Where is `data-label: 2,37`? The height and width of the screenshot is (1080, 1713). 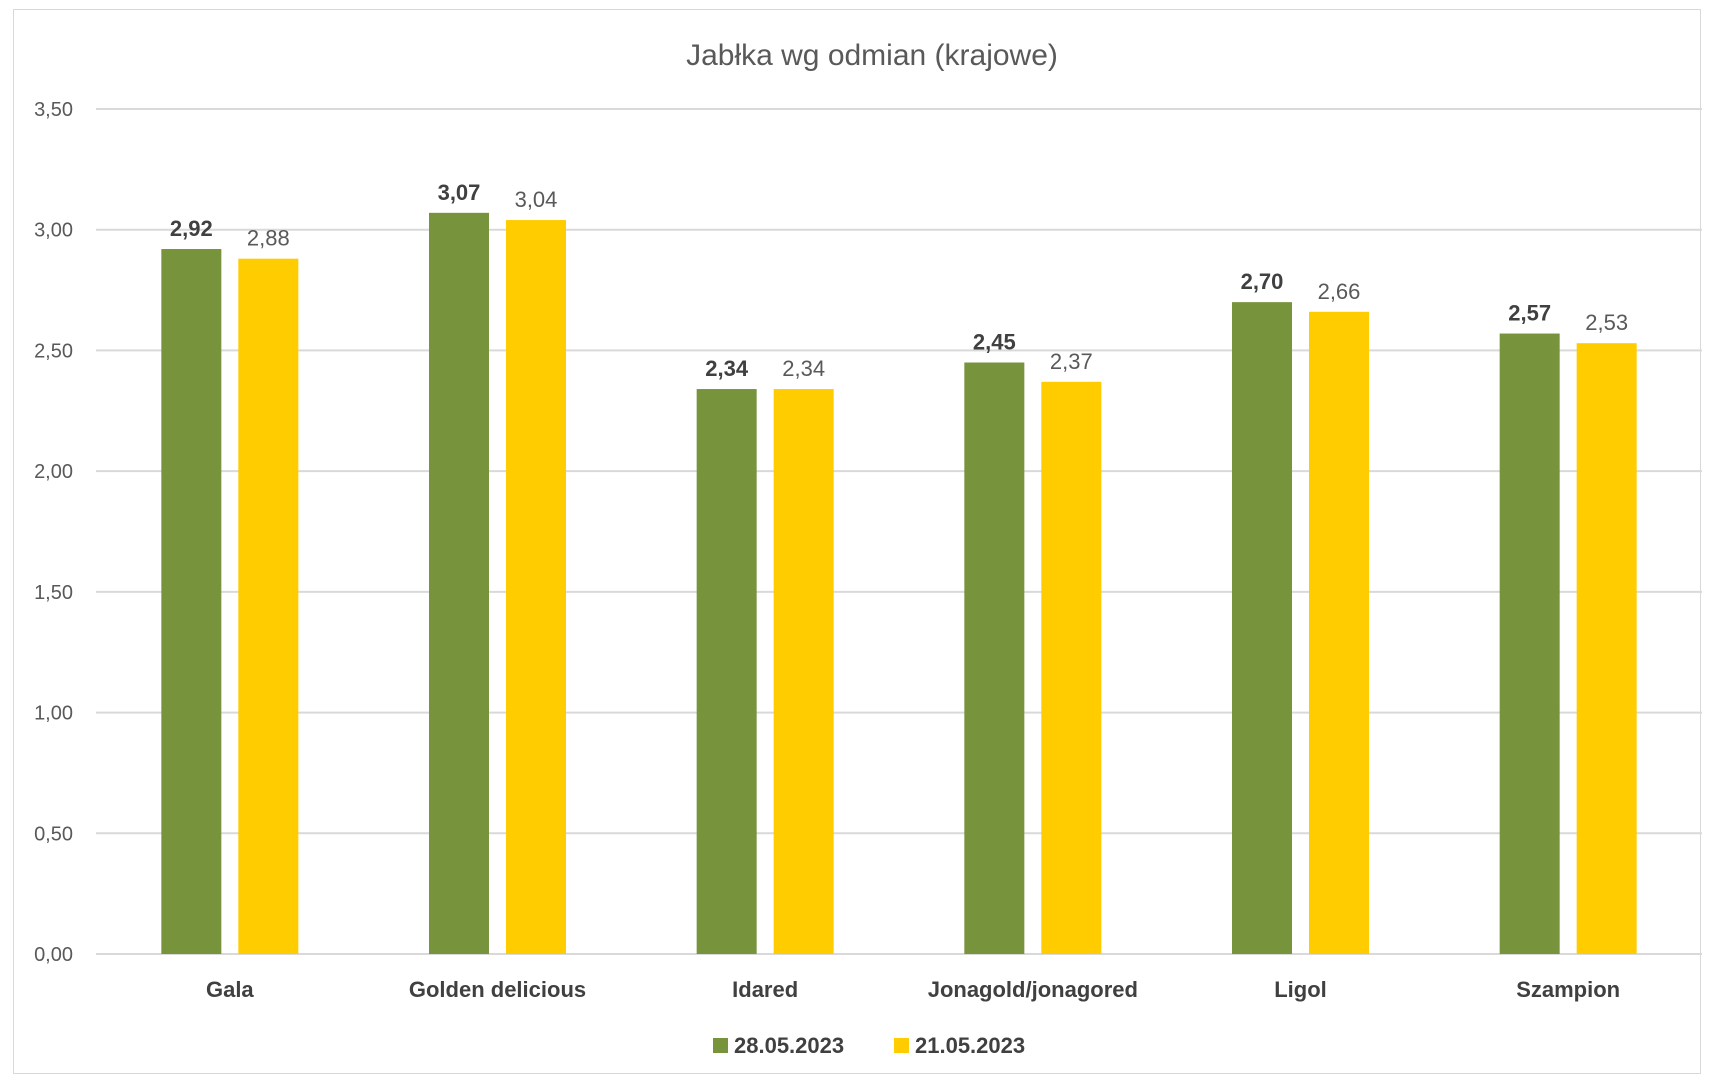 data-label: 2,37 is located at coordinates (1071, 361).